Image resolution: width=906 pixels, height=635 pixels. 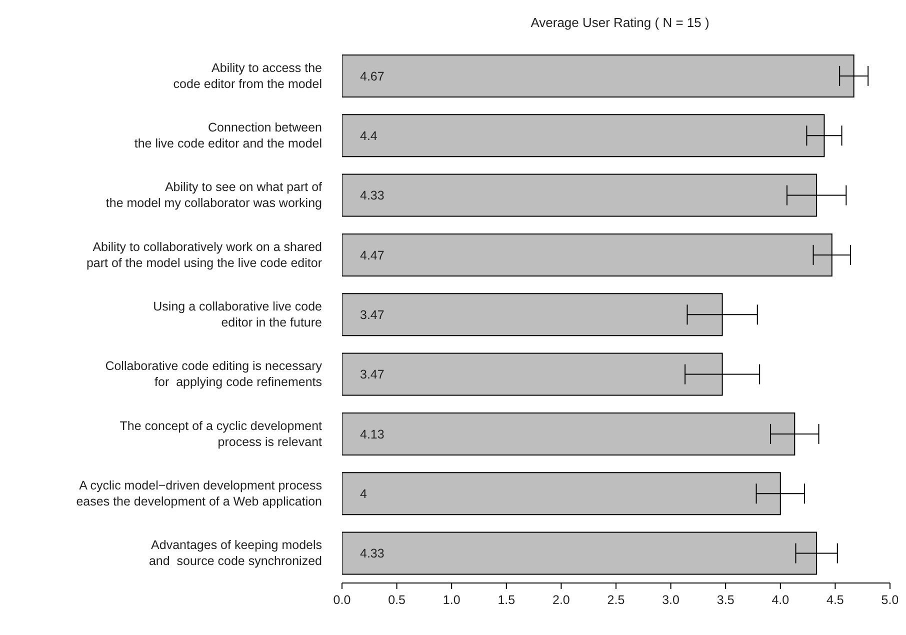 I want to click on x-tick-label: 0.5, so click(x=397, y=599).